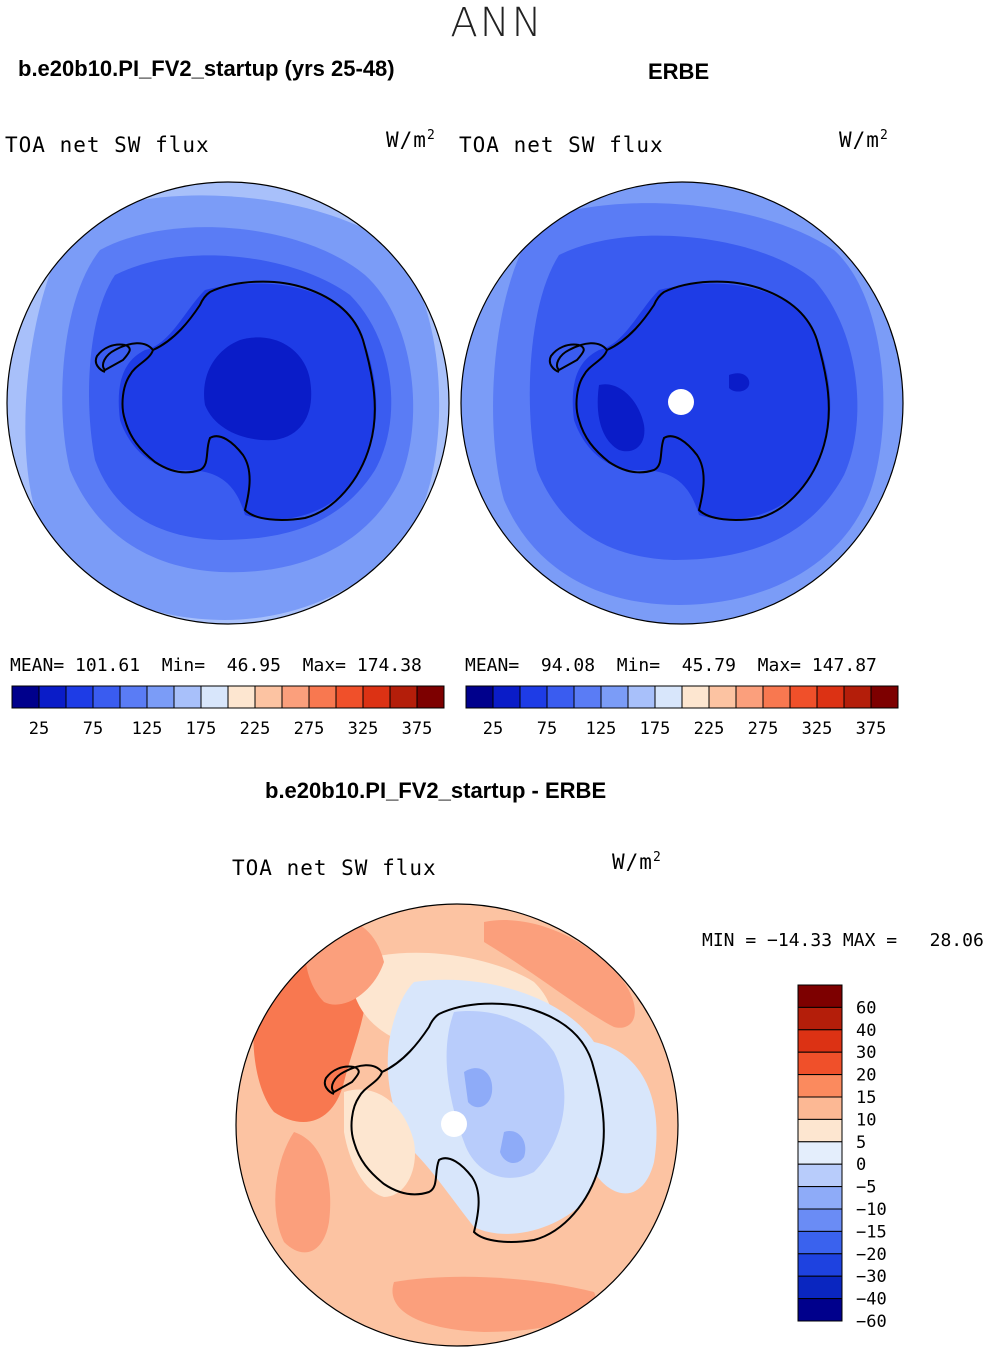 The width and height of the screenshot is (994, 1353). What do you see at coordinates (107, 145) in the screenshot?
I see `panel-left-variable: TOA net SW flux` at bounding box center [107, 145].